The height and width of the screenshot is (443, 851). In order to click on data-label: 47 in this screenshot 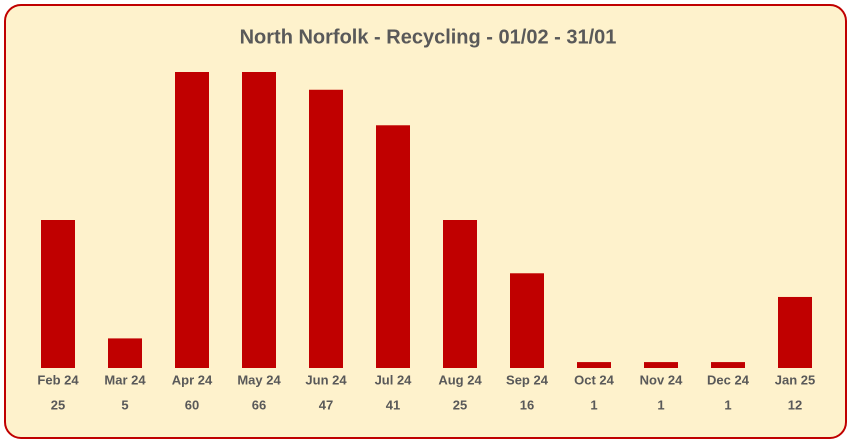, I will do `click(326, 404)`.